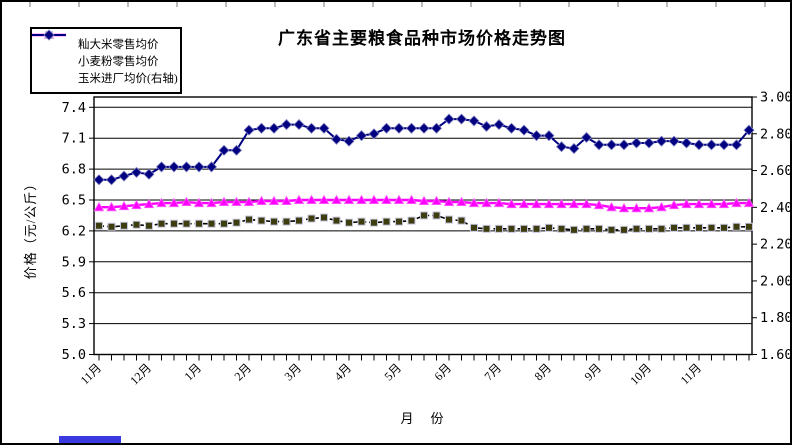  Describe the element at coordinates (74, 139) in the screenshot. I see `left-axis-tick-label: 7.1` at that location.